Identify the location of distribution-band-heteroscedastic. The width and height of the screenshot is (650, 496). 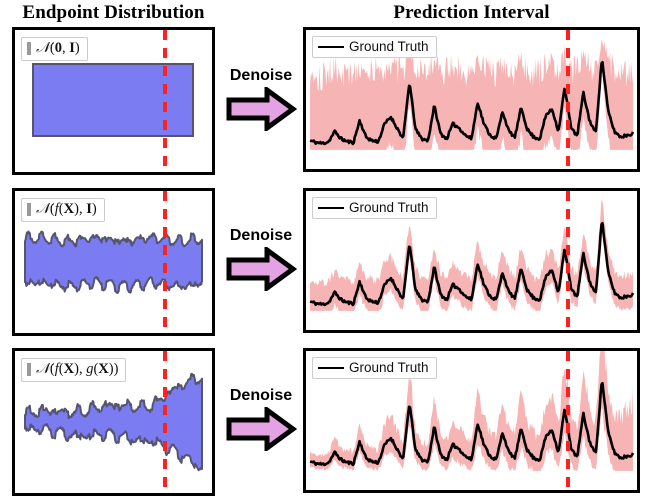
(113, 422).